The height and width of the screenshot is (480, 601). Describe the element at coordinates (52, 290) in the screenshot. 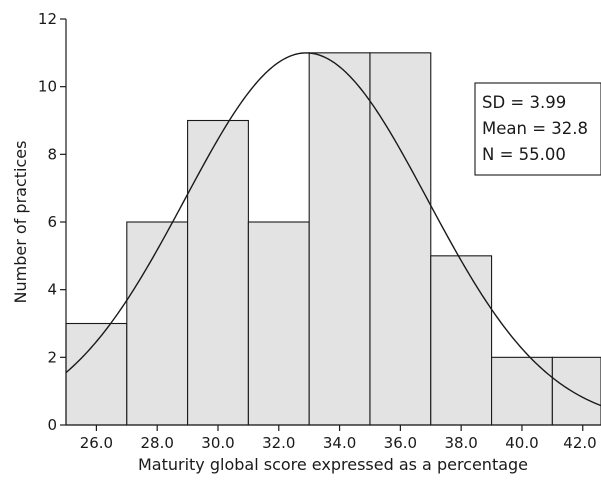

I see `y-tick-label: 4` at that location.